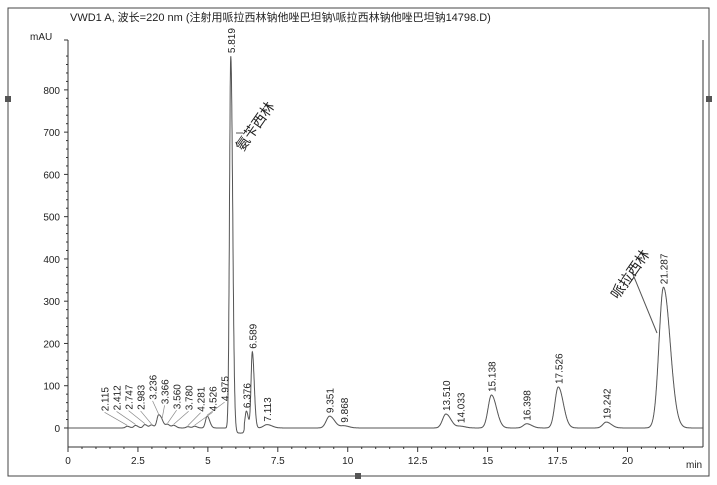  Describe the element at coordinates (118, 397) in the screenshot. I see `peak-label: 2.412` at that location.